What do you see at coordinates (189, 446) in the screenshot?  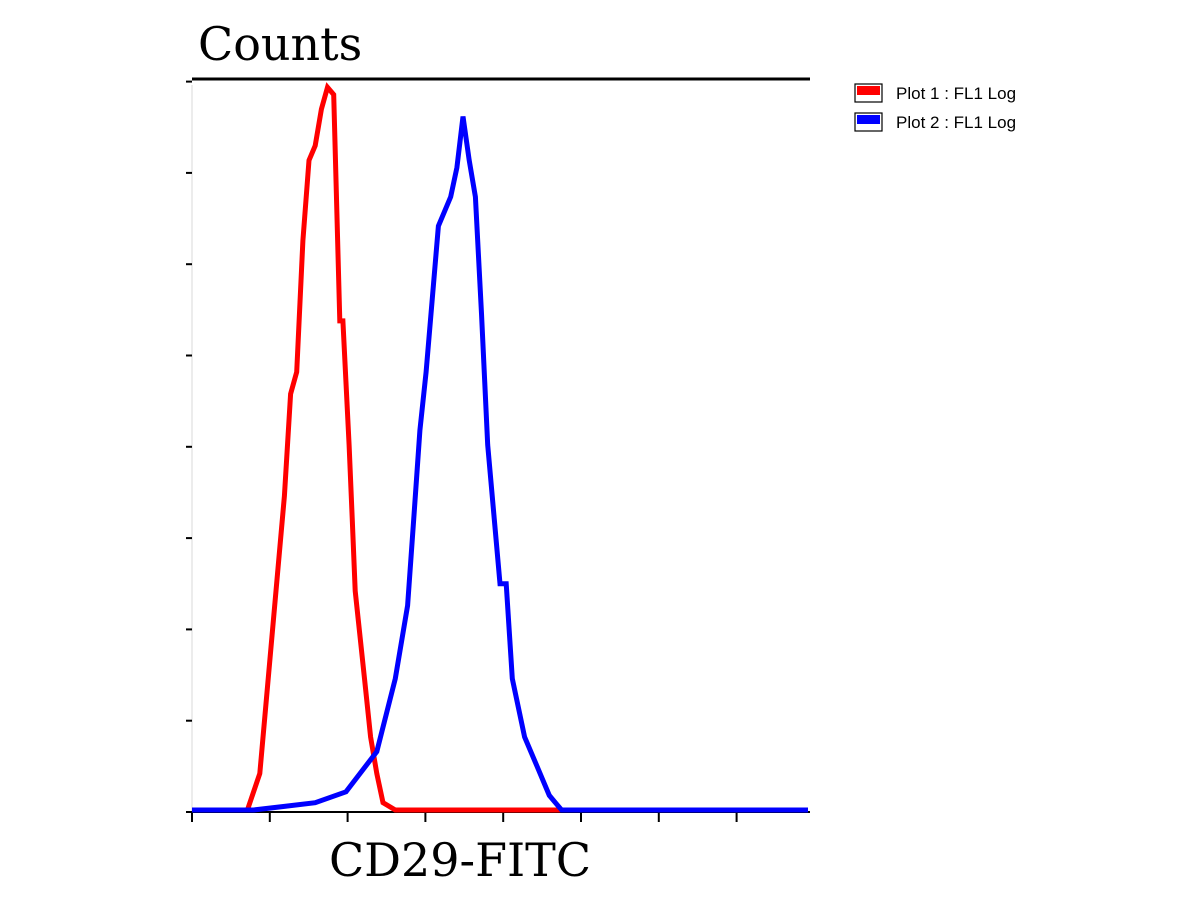 I see `y-axis-ticks` at bounding box center [189, 446].